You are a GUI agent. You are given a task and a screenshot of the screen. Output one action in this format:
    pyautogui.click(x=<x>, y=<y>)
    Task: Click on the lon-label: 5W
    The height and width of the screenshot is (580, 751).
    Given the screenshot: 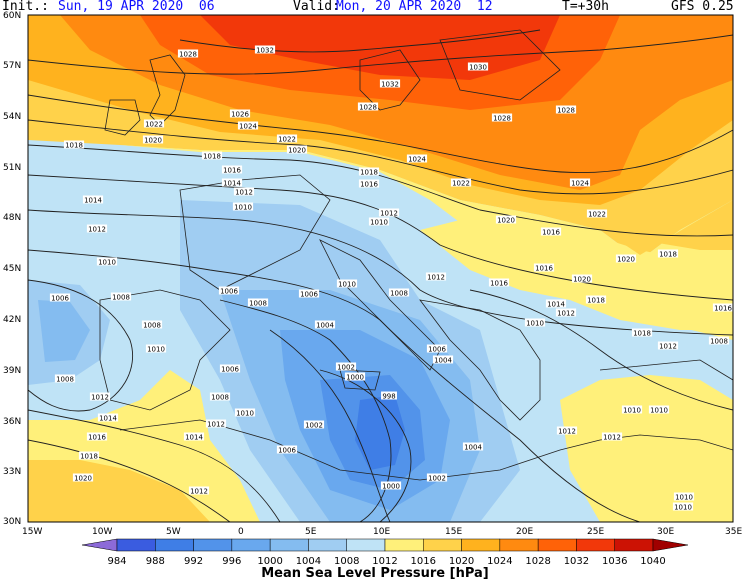 What is the action you would take?
    pyautogui.click(x=173, y=532)
    